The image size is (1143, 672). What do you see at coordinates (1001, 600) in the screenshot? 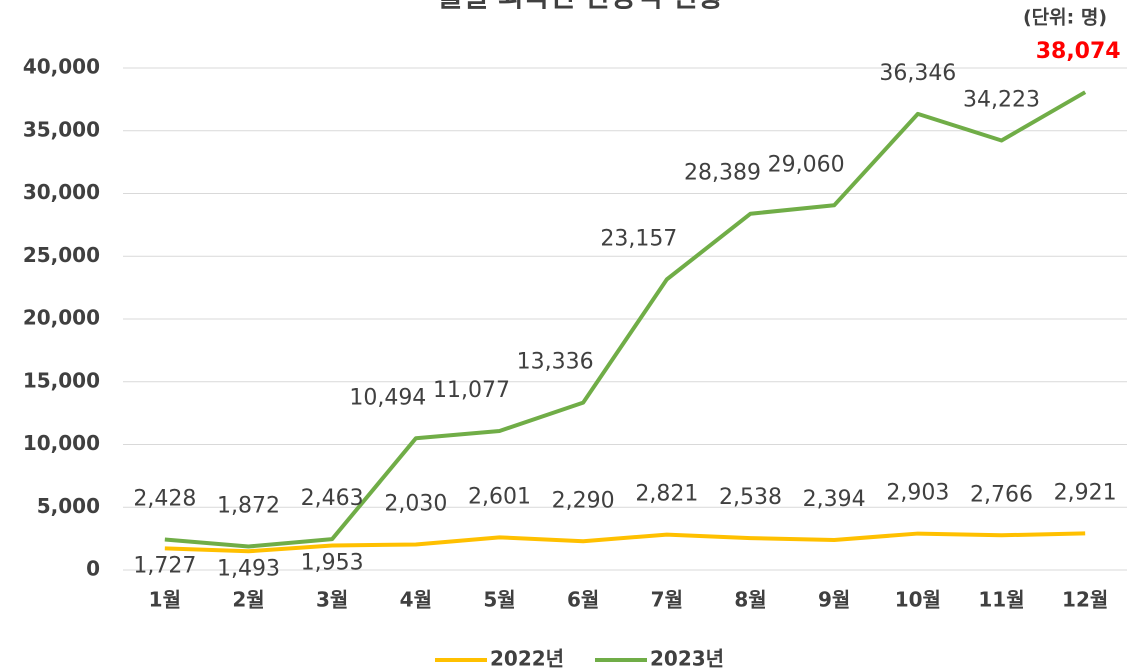
I see `x-tick-label: 11월` at bounding box center [1001, 600].